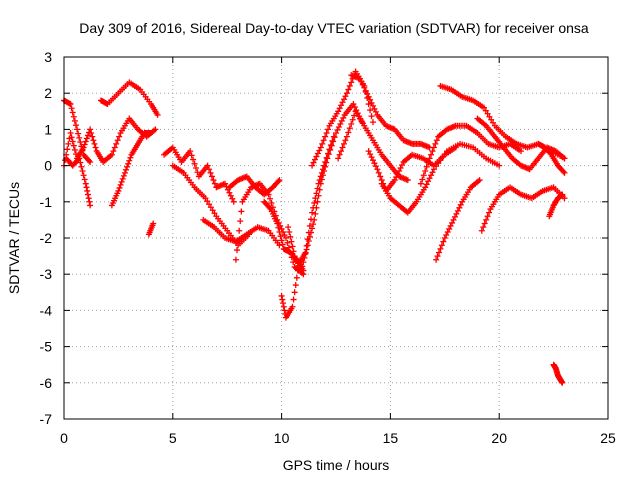  I want to click on y-axis-label: SDTVAR / TECUs, so click(14, 238).